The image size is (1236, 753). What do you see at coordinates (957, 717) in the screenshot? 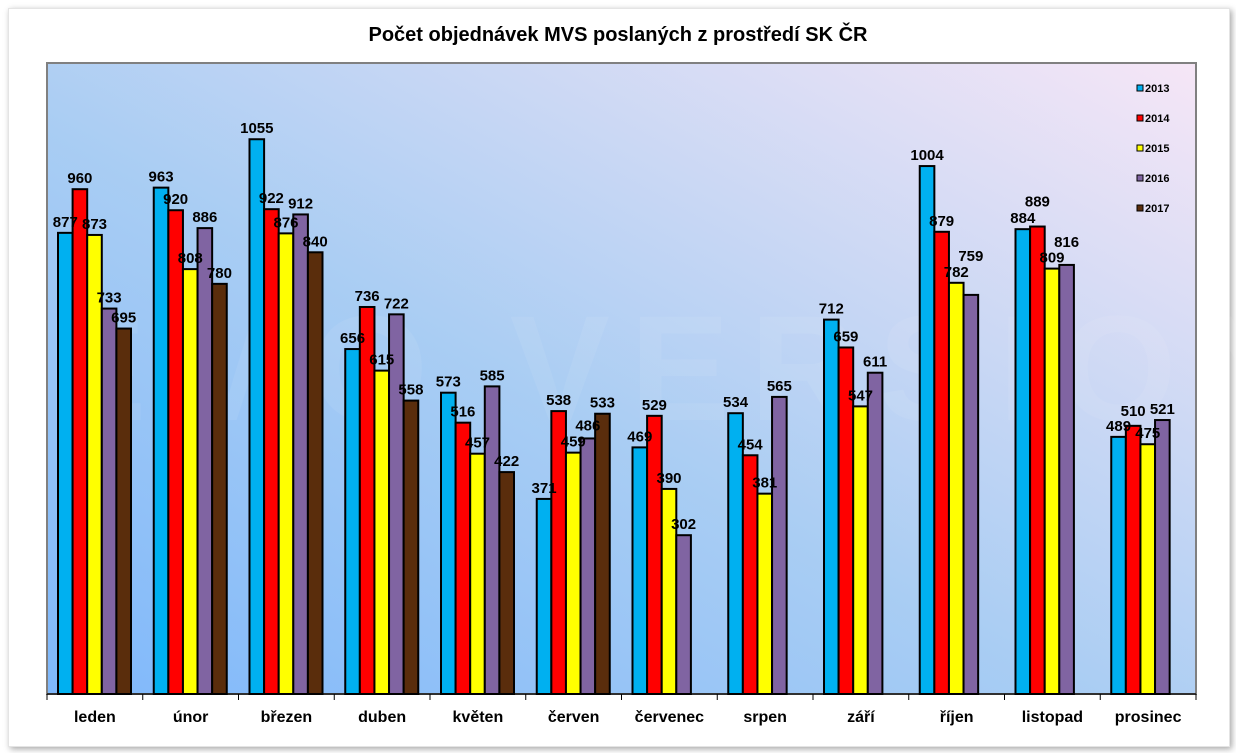
I see `x-tick-label-říjen: říjen` at bounding box center [957, 717].